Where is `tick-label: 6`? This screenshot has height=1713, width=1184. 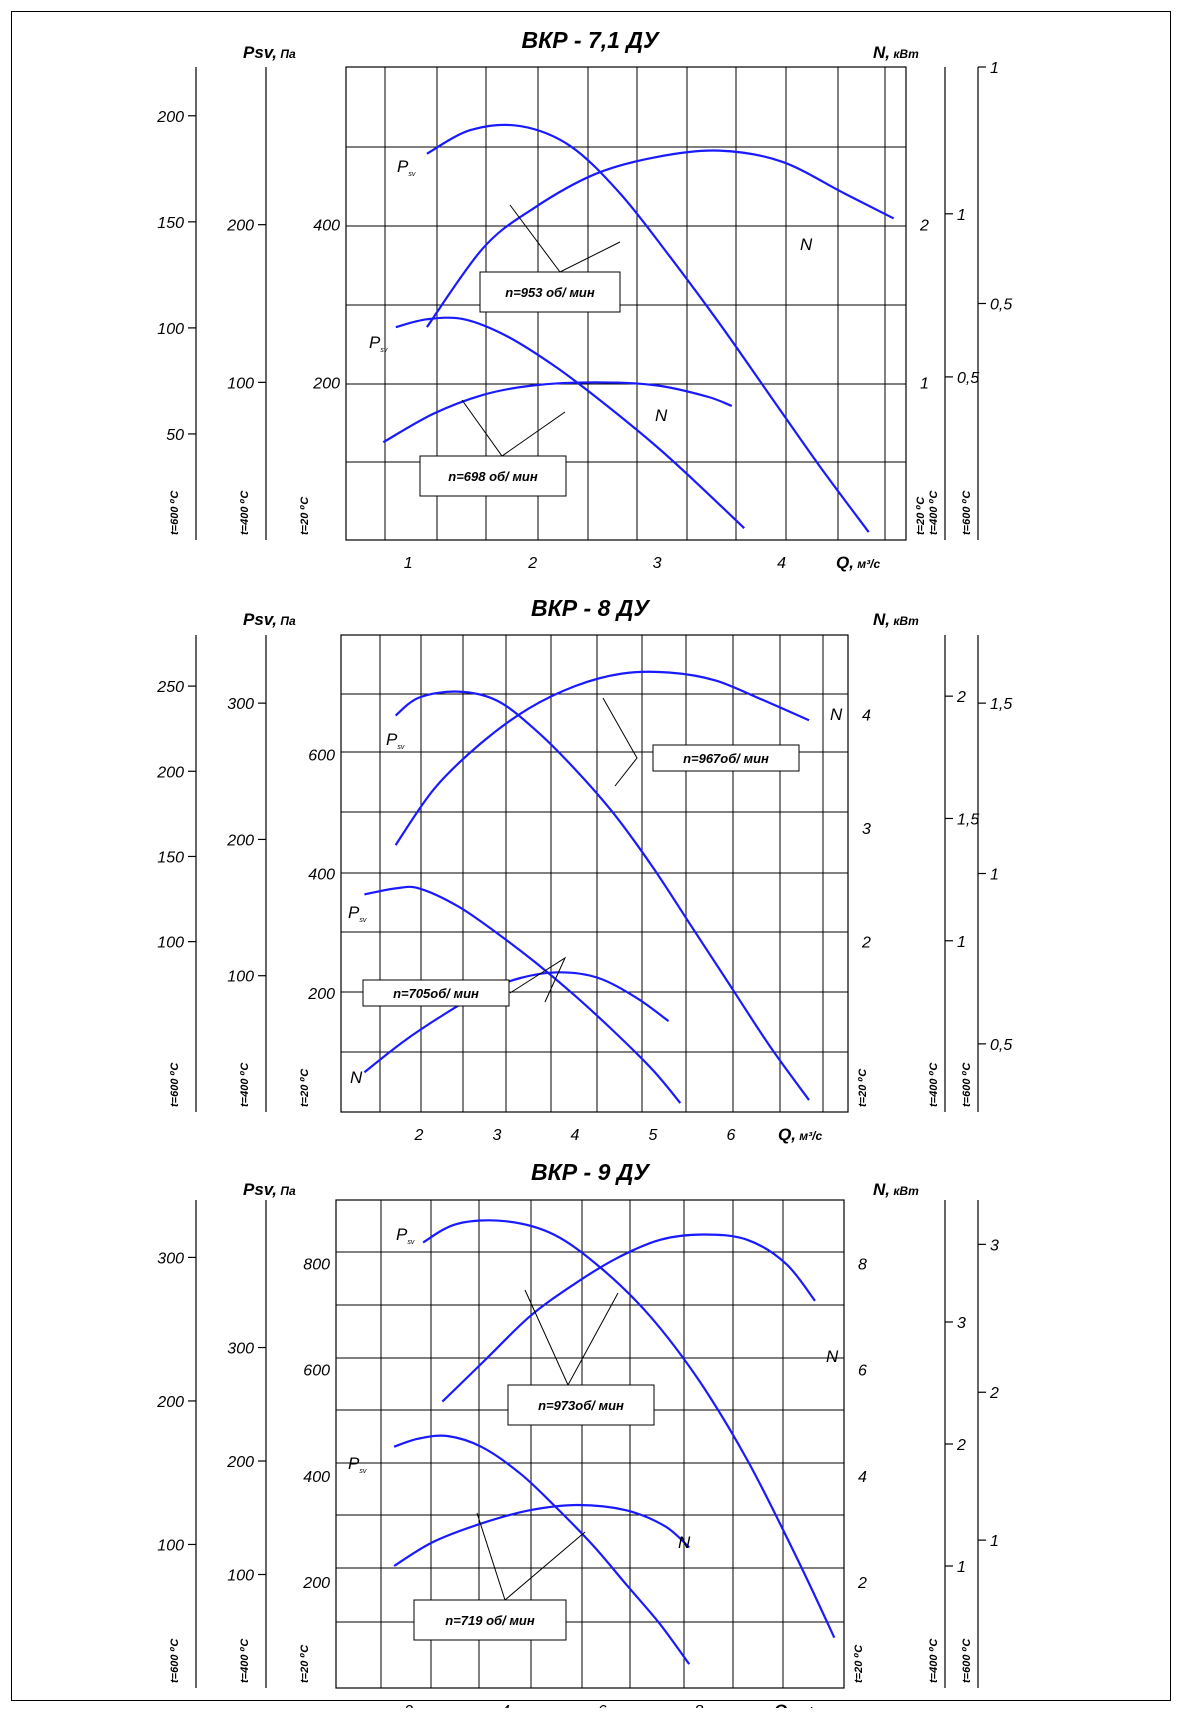
tick-label: 6 is located at coordinates (862, 1371).